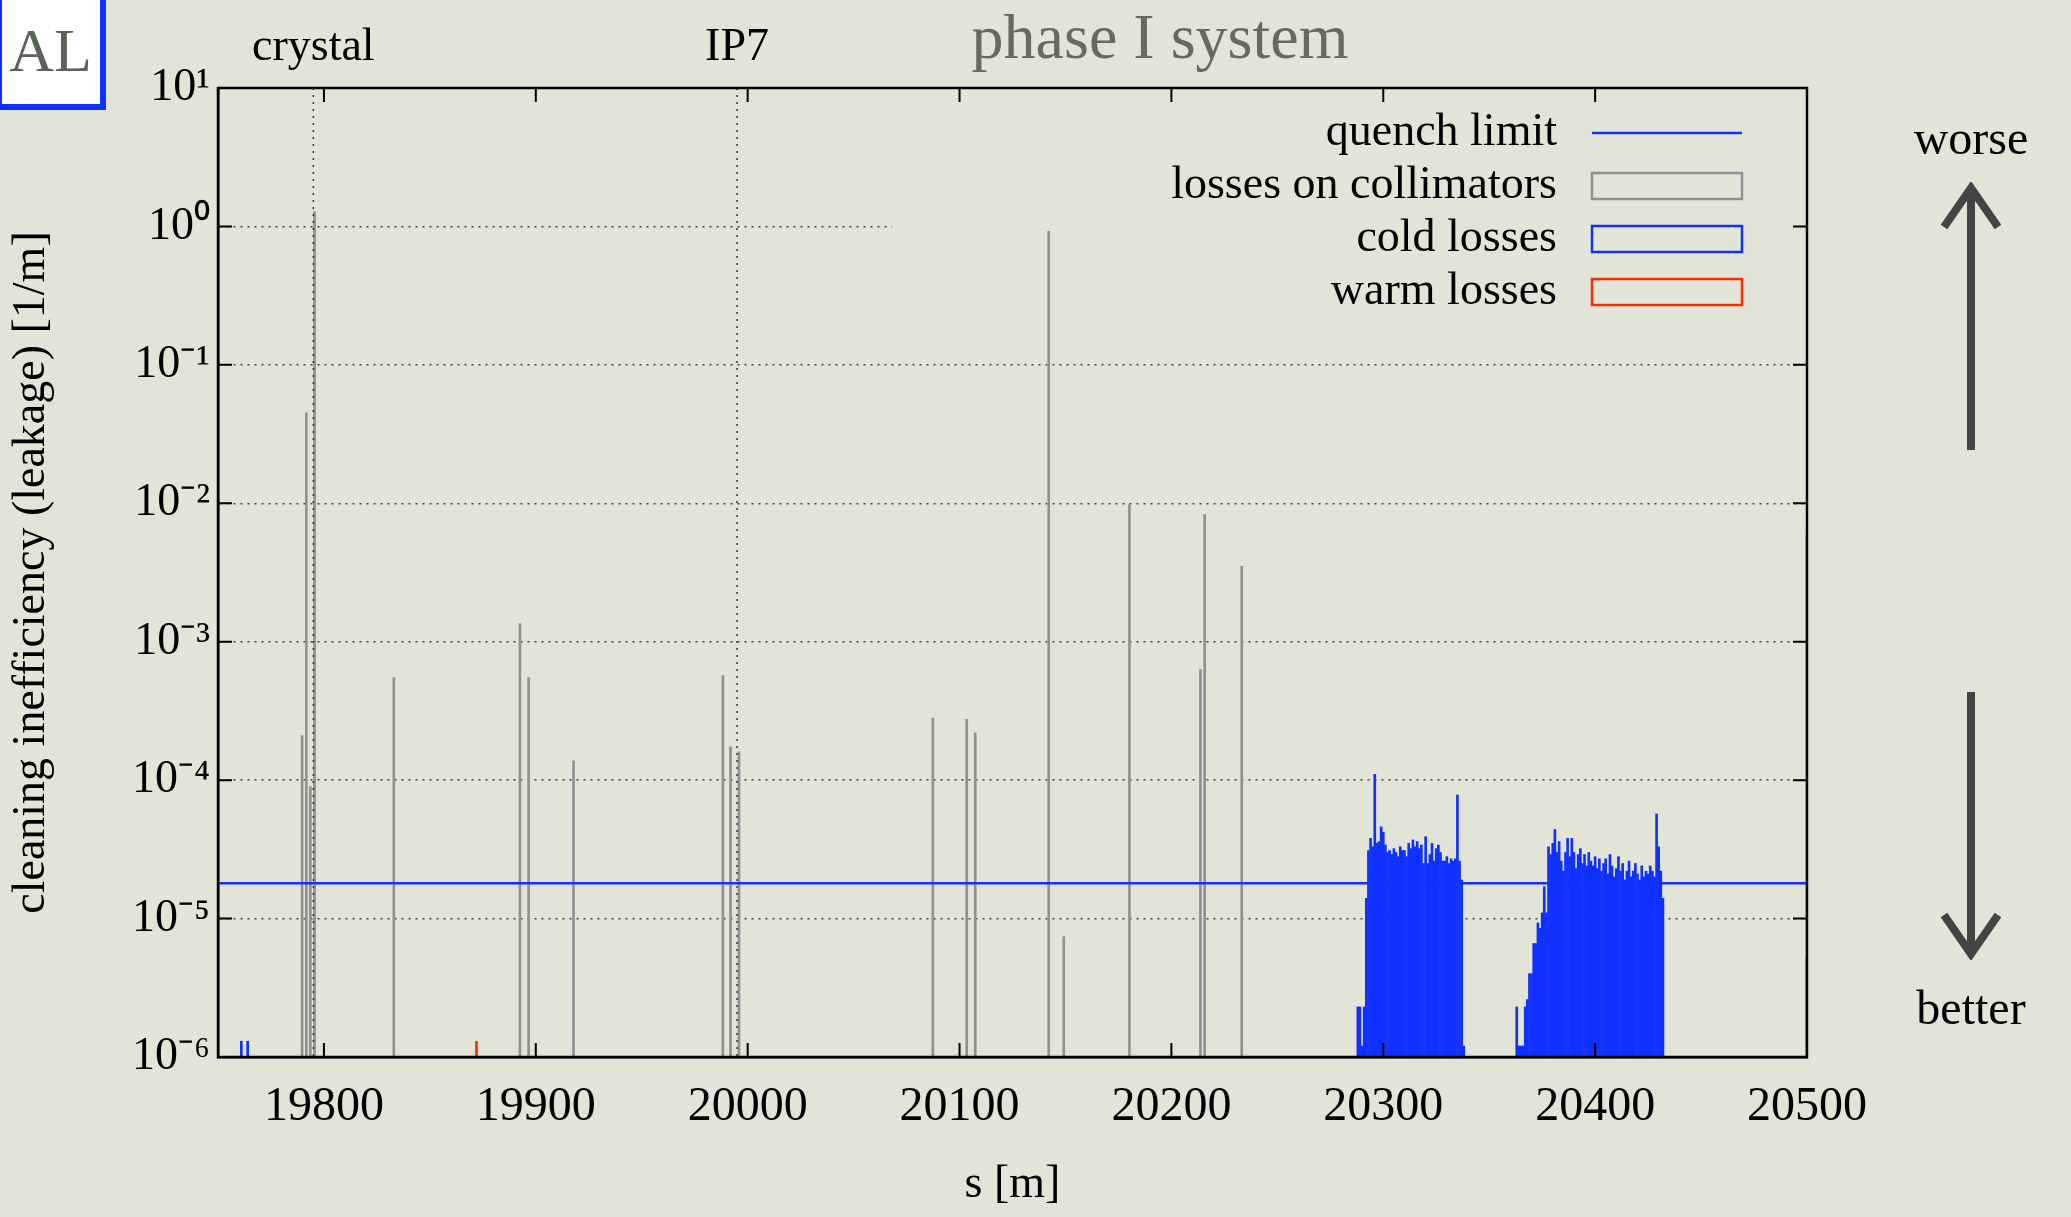  Describe the element at coordinates (1160, 36) in the screenshot. I see `chart-title: phase I system` at that location.